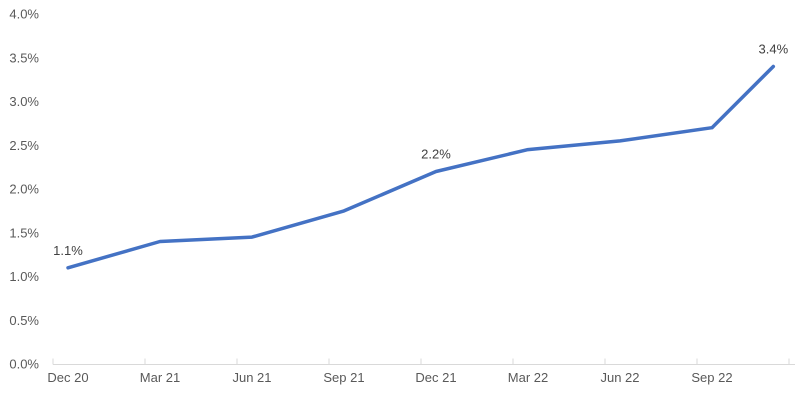 This screenshot has width=796, height=408. What do you see at coordinates (436, 154) in the screenshot?
I see `data-label: 2.2%` at bounding box center [436, 154].